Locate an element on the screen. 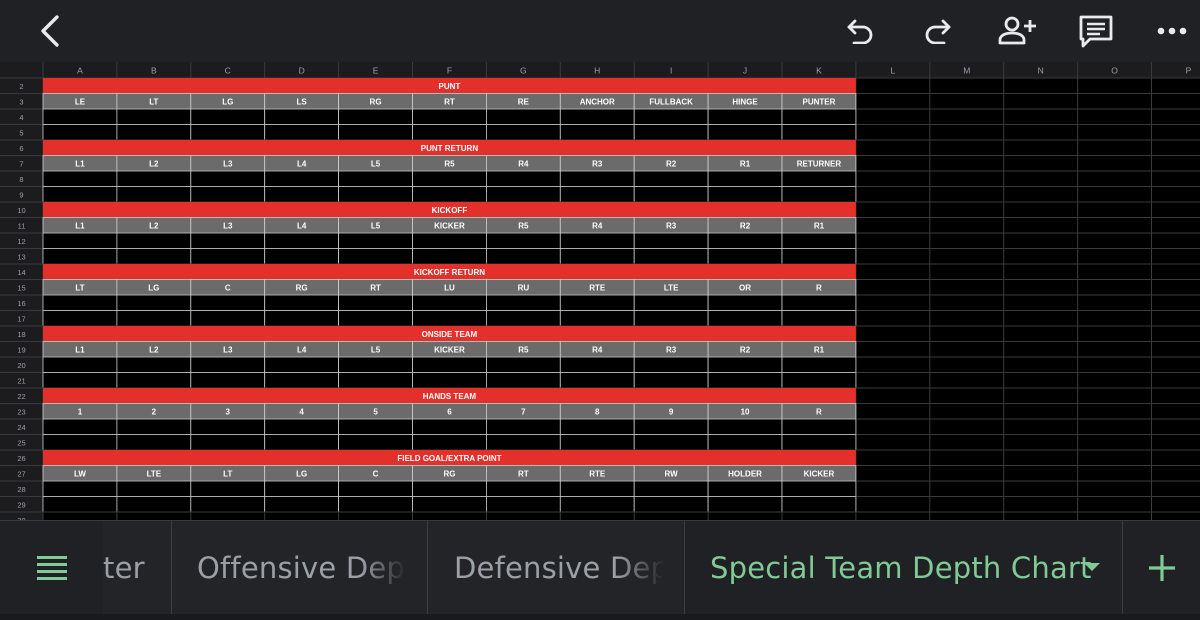 The image size is (1200, 620). tab-defensive-depth: Defensive Dept is located at coordinates (556, 567).